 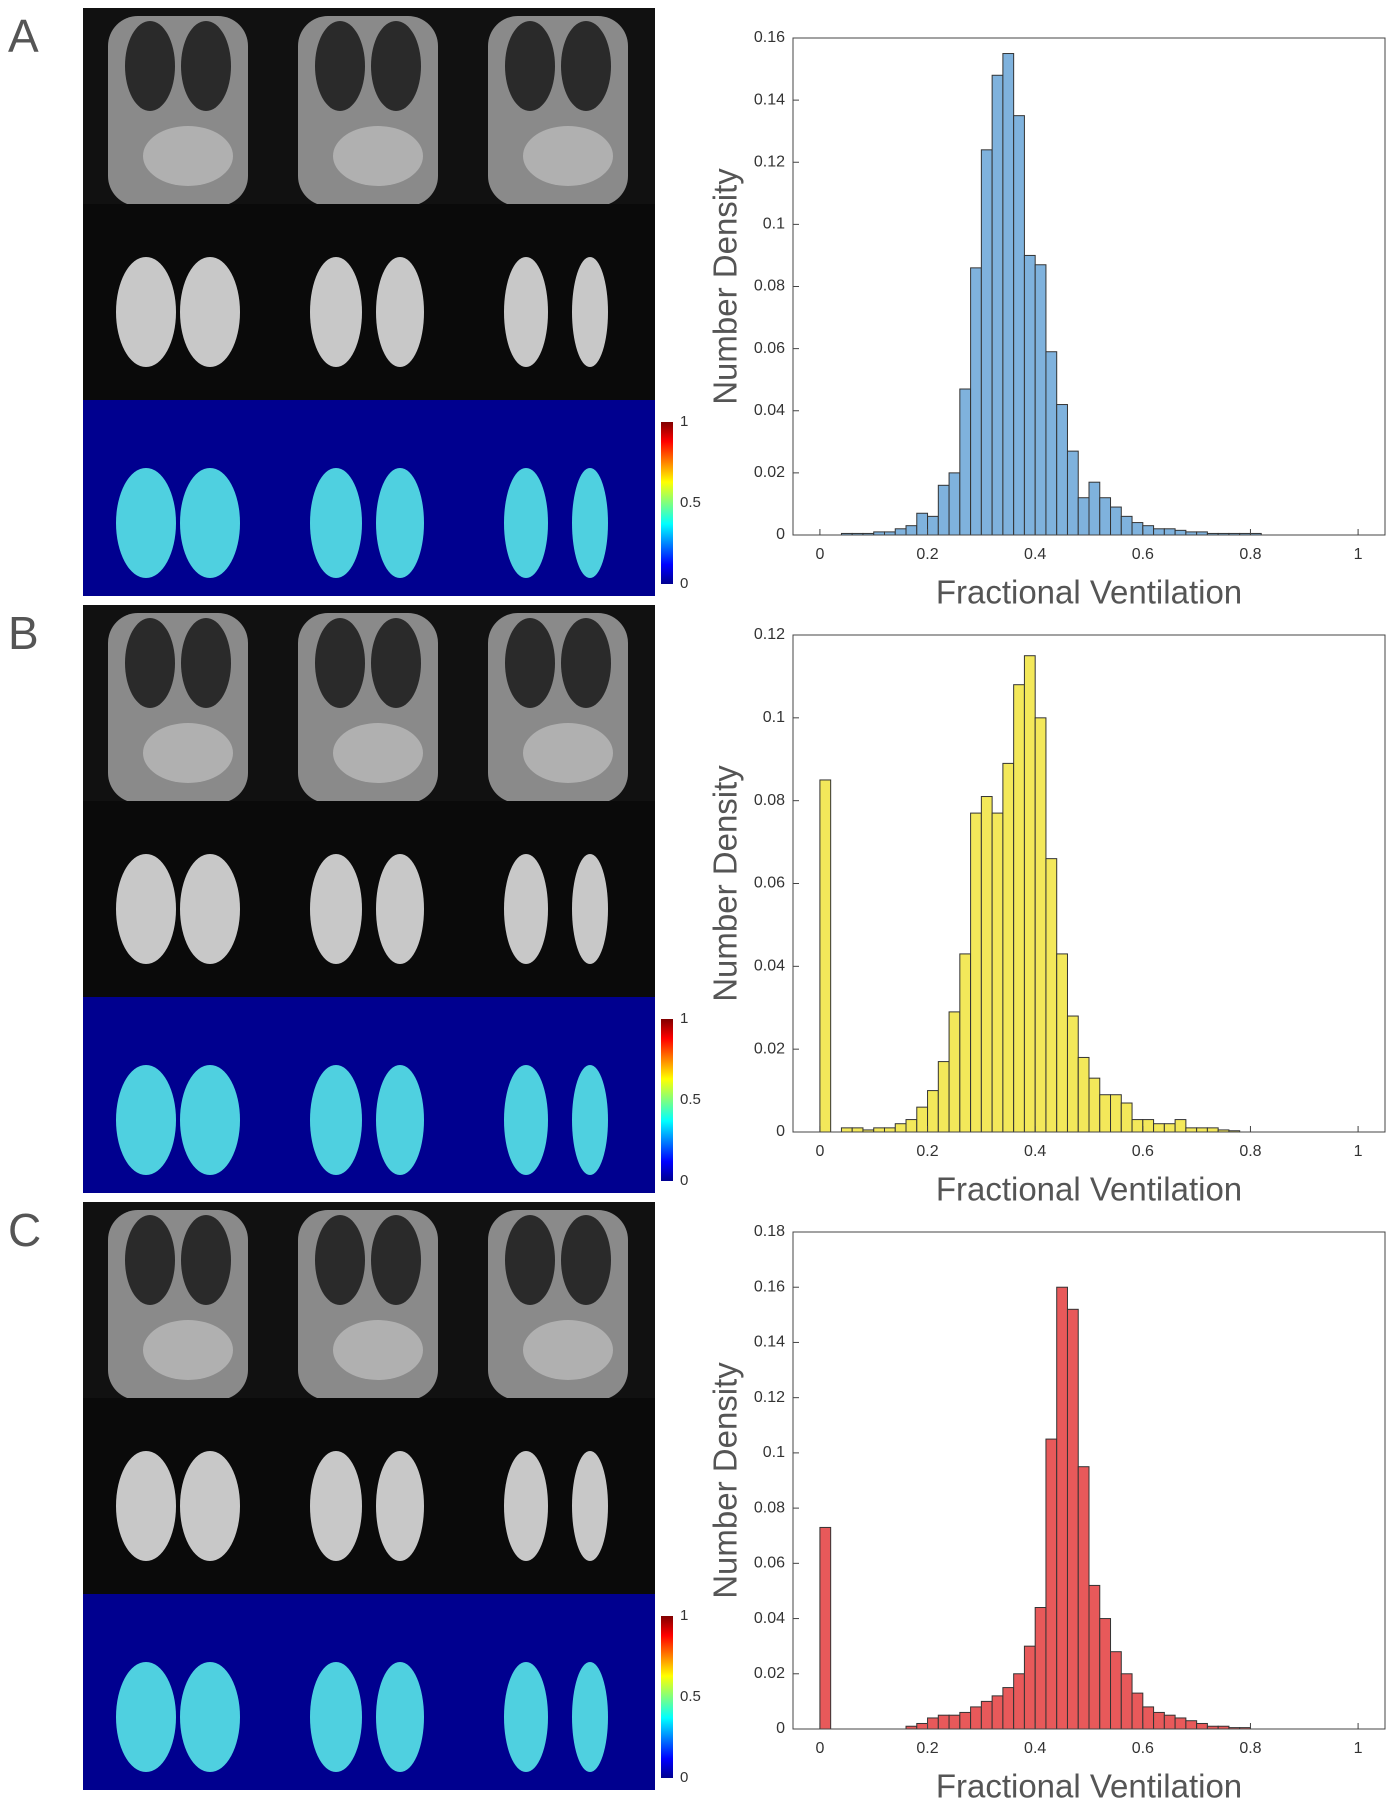 What do you see at coordinates (667, 503) in the screenshot?
I see `colorbar` at bounding box center [667, 503].